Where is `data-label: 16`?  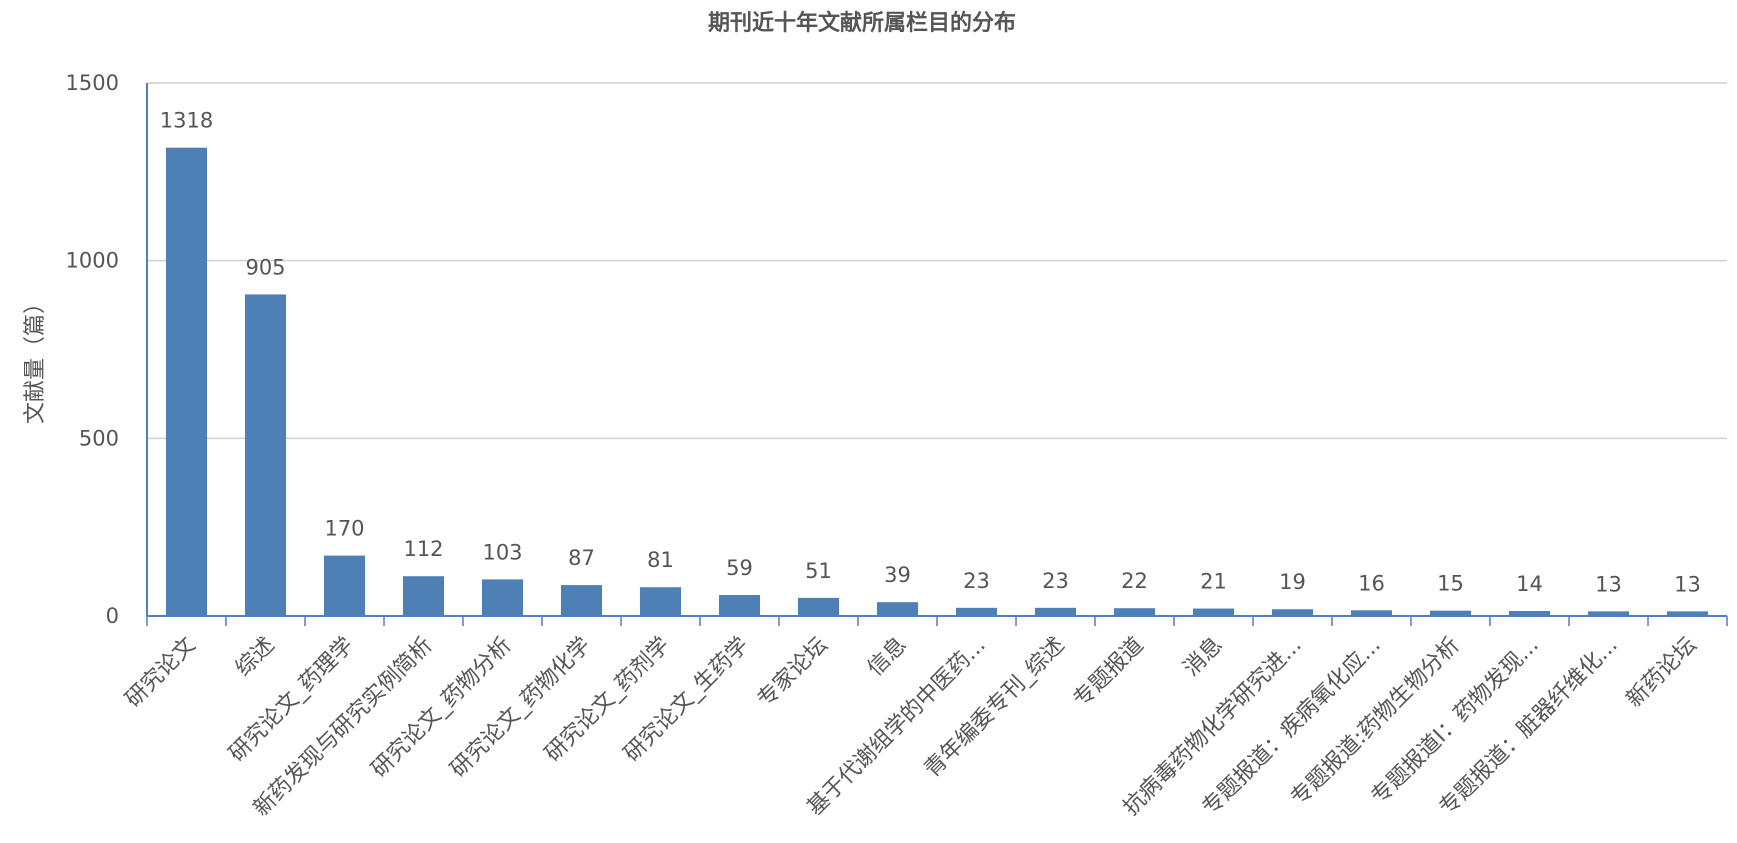
data-label: 16 is located at coordinates (1371, 583).